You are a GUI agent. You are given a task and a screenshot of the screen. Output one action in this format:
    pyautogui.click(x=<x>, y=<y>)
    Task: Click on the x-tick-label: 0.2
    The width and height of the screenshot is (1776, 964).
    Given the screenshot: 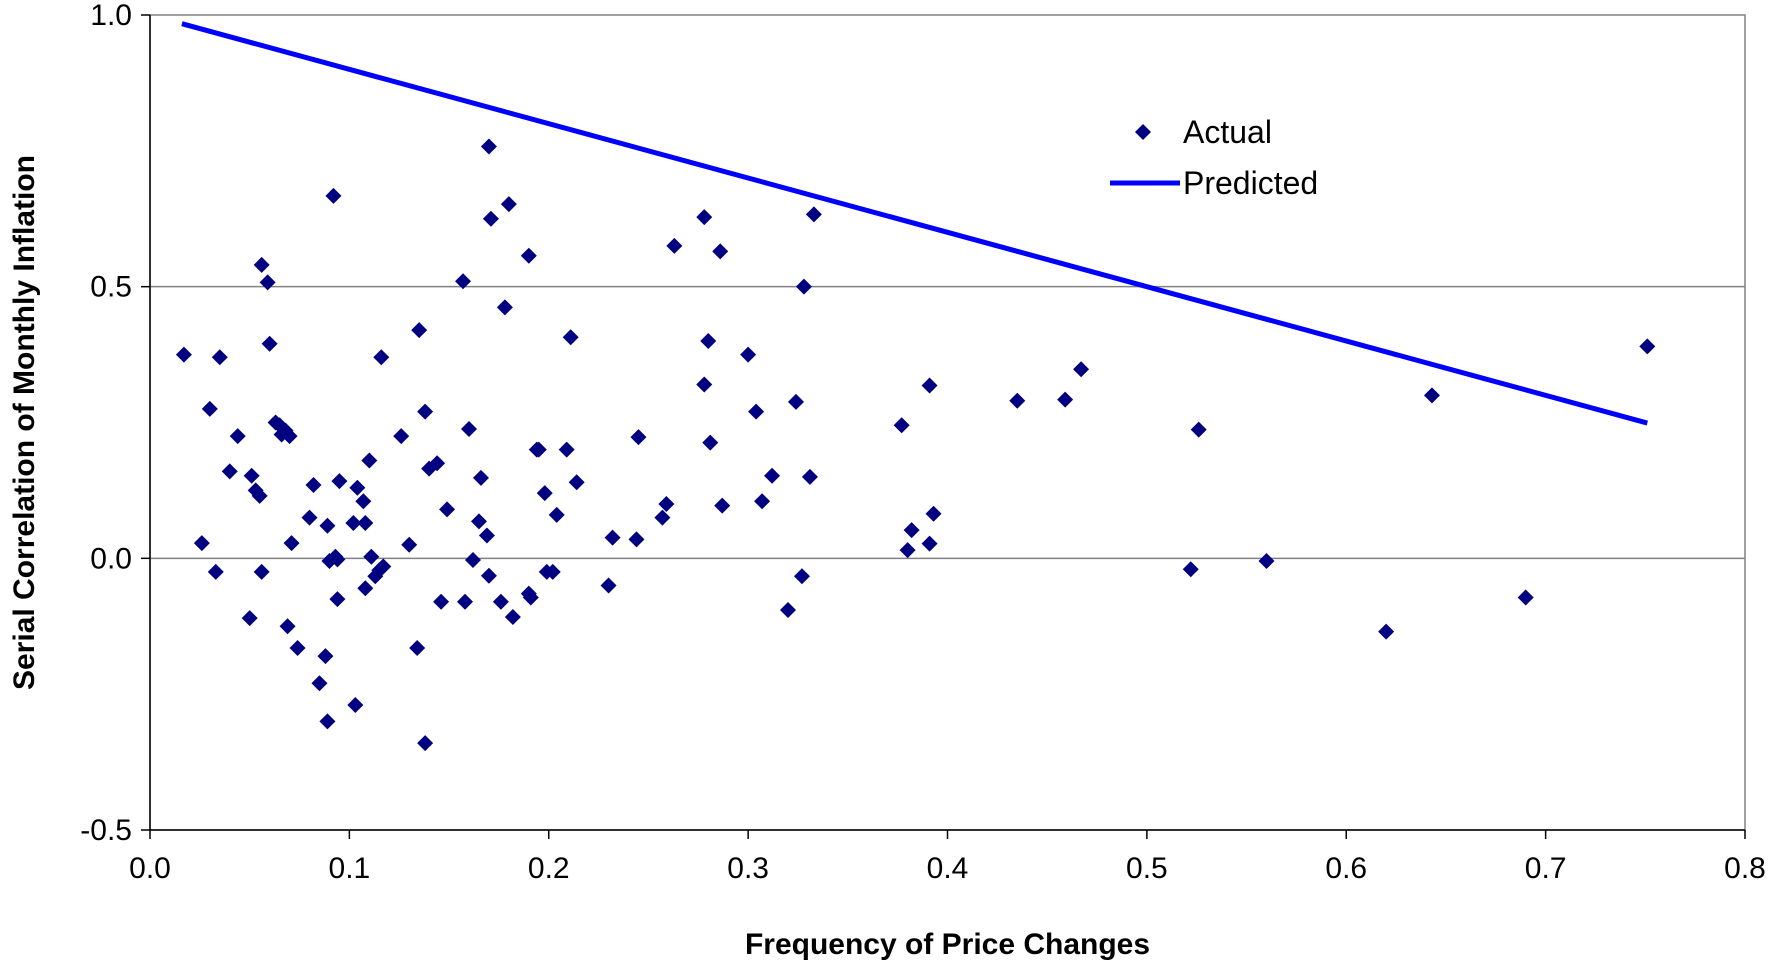 What is the action you would take?
    pyautogui.click(x=549, y=868)
    